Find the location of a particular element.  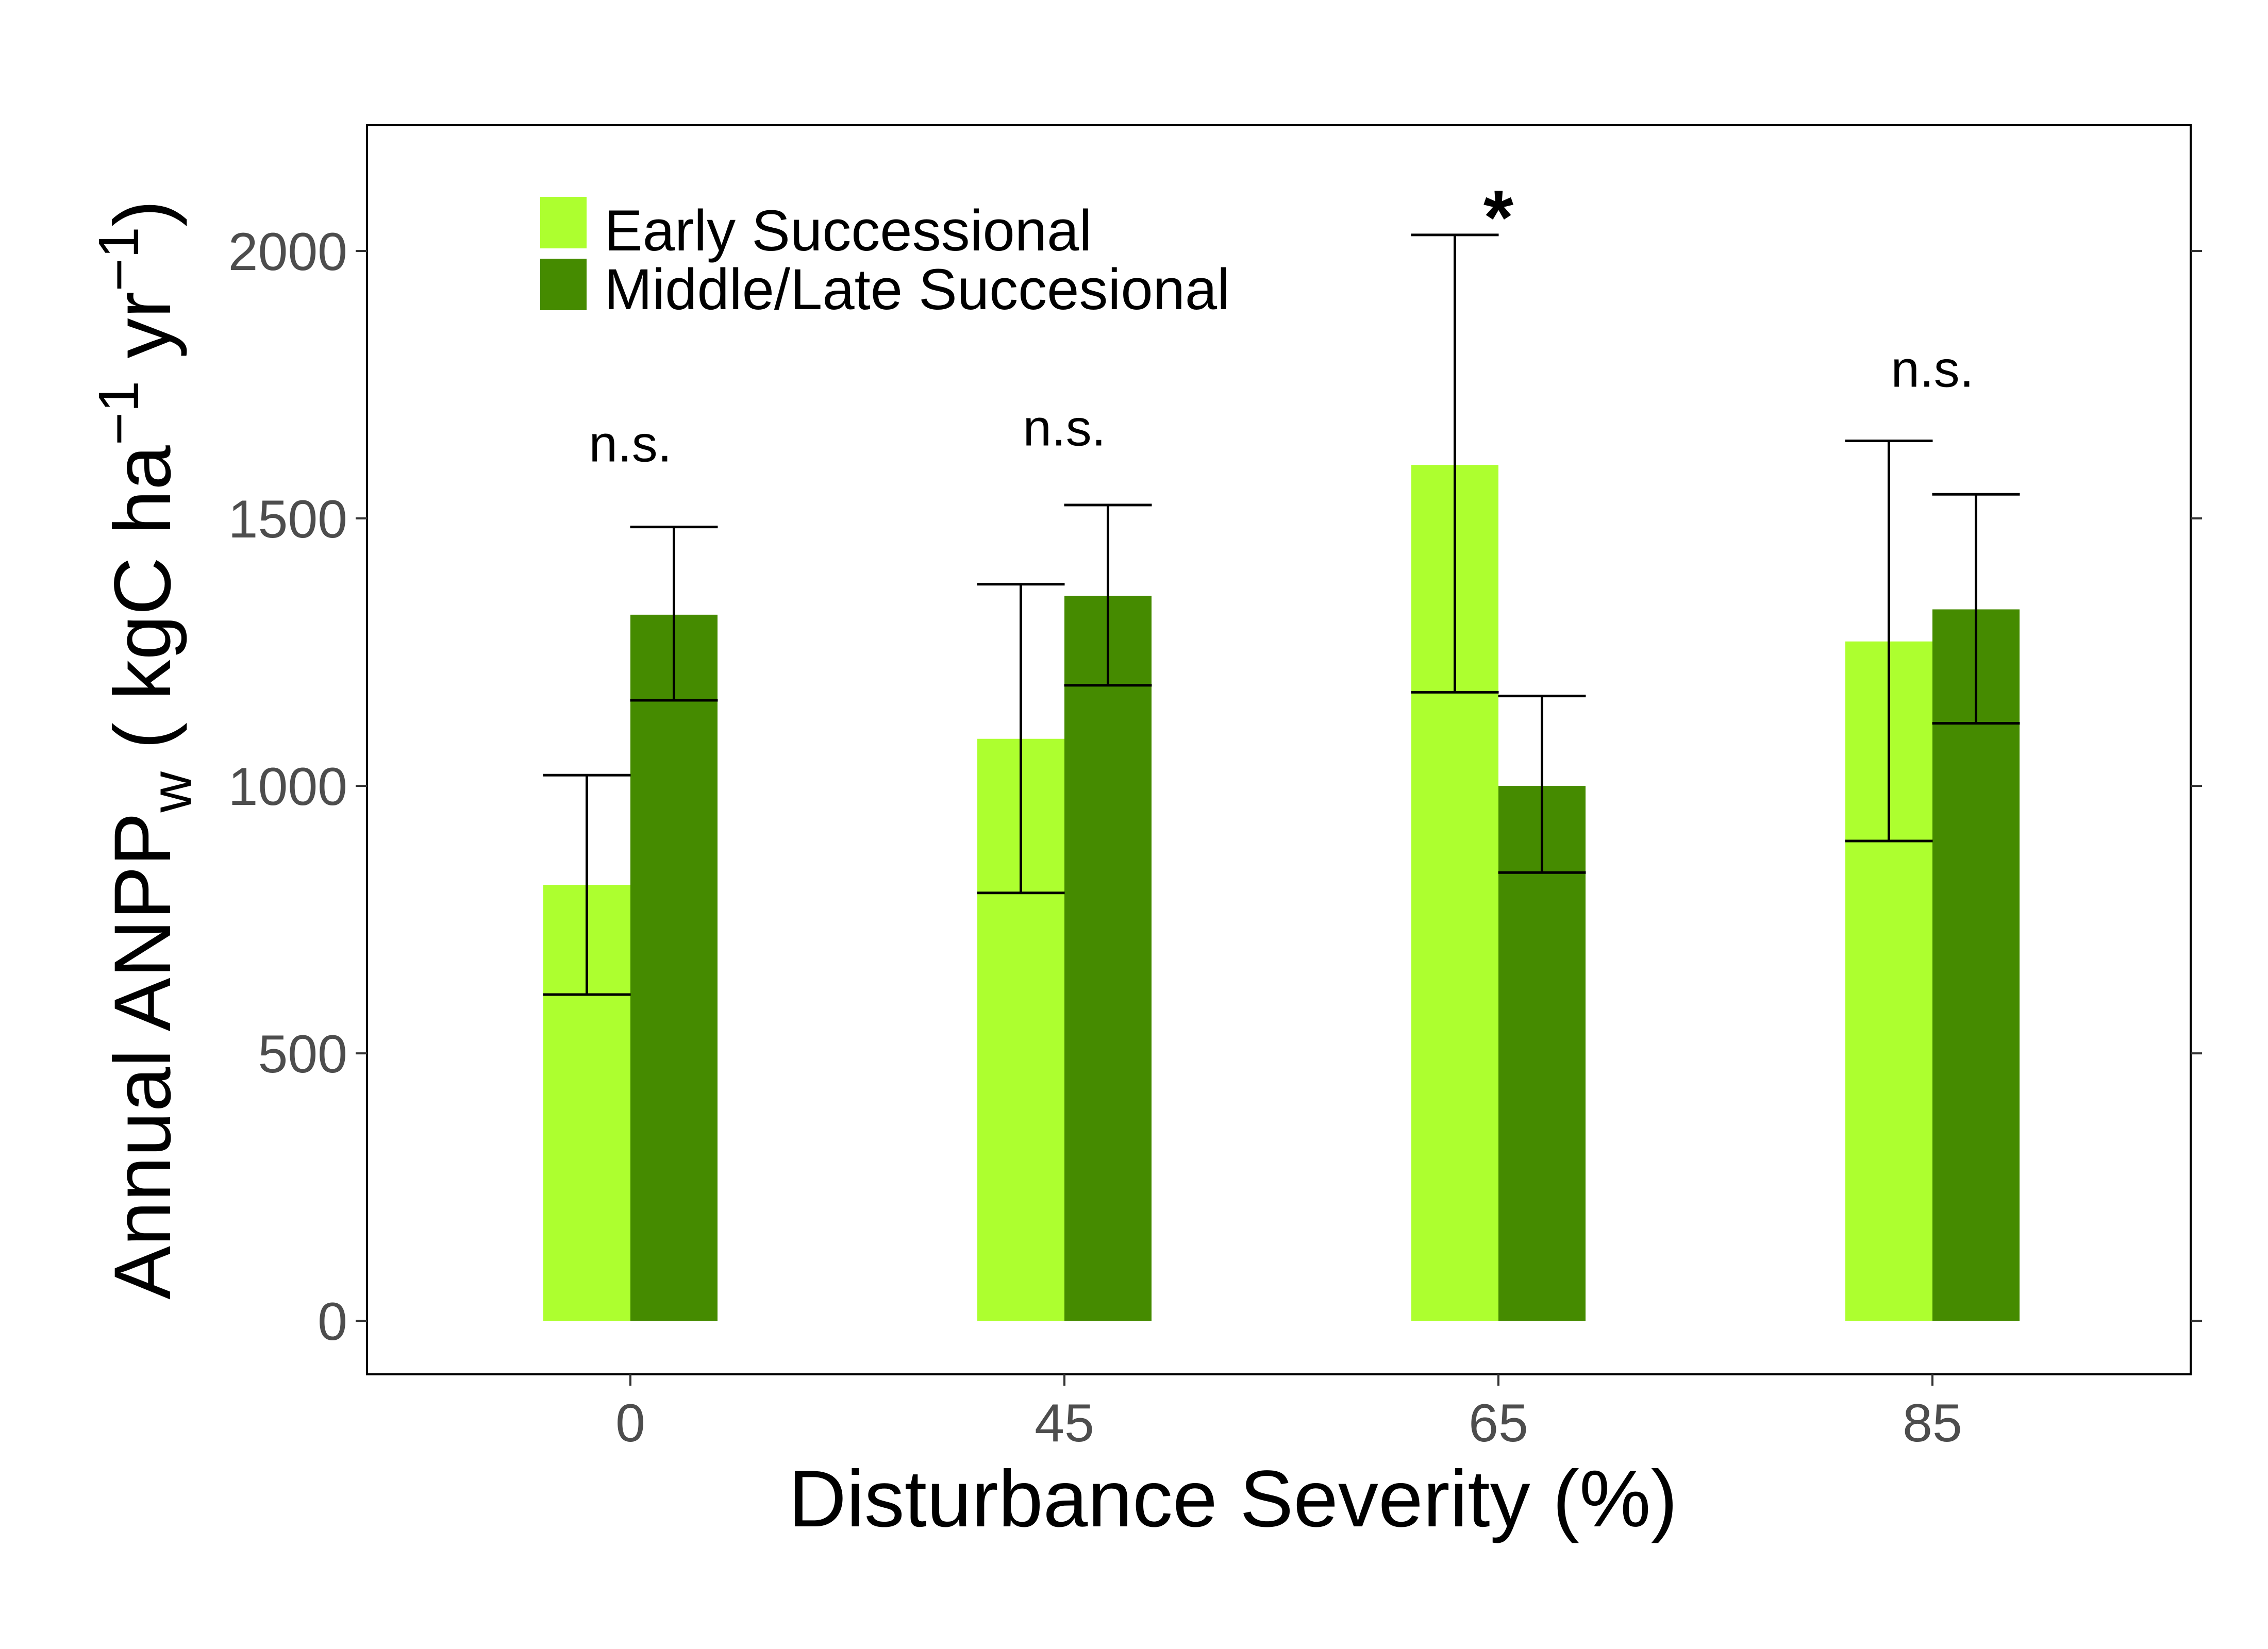

y-tick-label-500: 500 is located at coordinates (303, 1054).